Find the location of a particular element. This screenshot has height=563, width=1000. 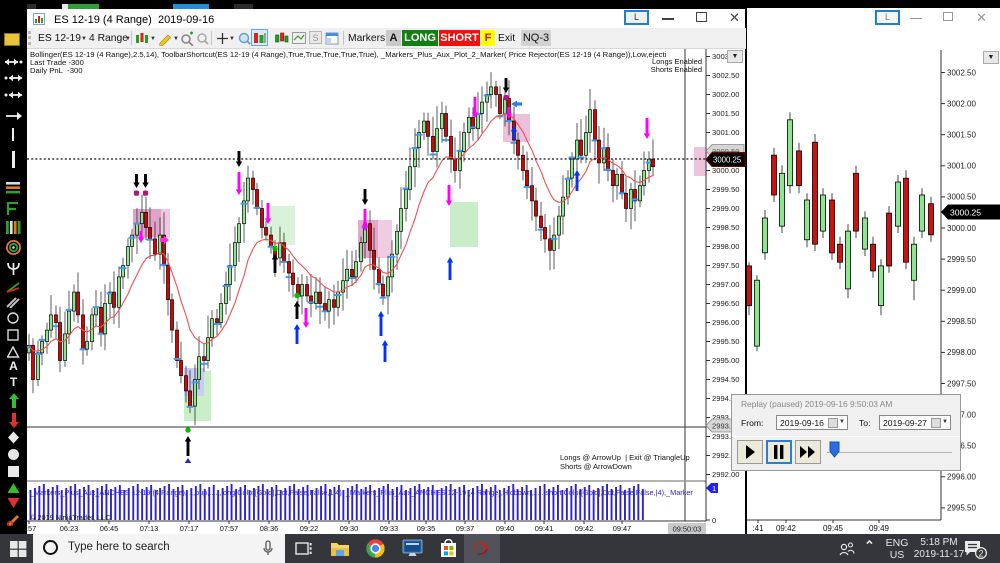

svg-text: Last Trade -300 is located at coordinates (57, 62).